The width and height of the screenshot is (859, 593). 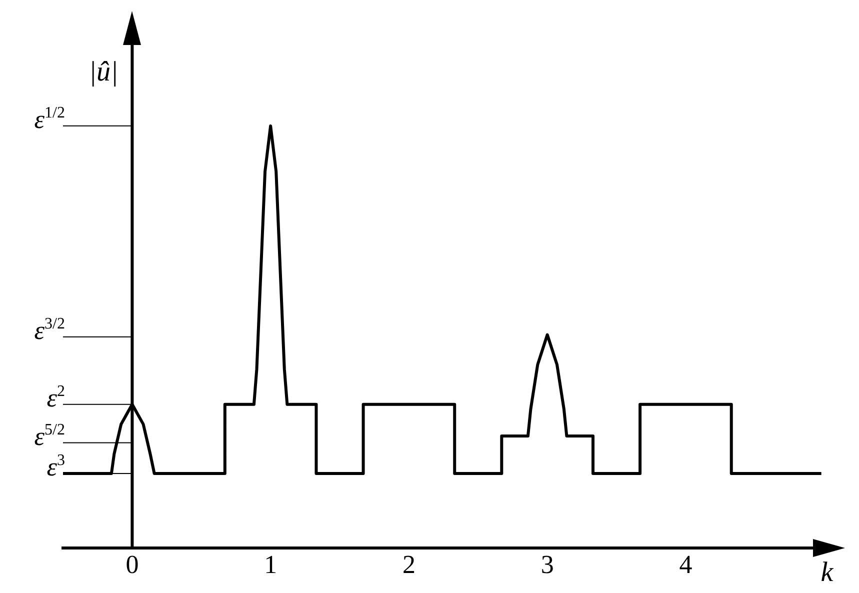 I want to click on y-axis-title: |û|, so click(x=103, y=72).